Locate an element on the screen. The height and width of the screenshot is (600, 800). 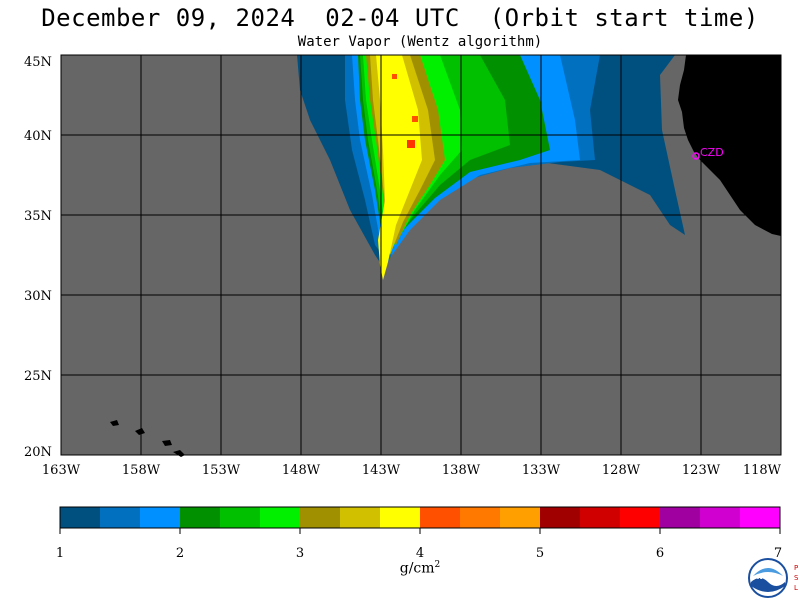
lon-label: 148W is located at coordinates (301, 470).